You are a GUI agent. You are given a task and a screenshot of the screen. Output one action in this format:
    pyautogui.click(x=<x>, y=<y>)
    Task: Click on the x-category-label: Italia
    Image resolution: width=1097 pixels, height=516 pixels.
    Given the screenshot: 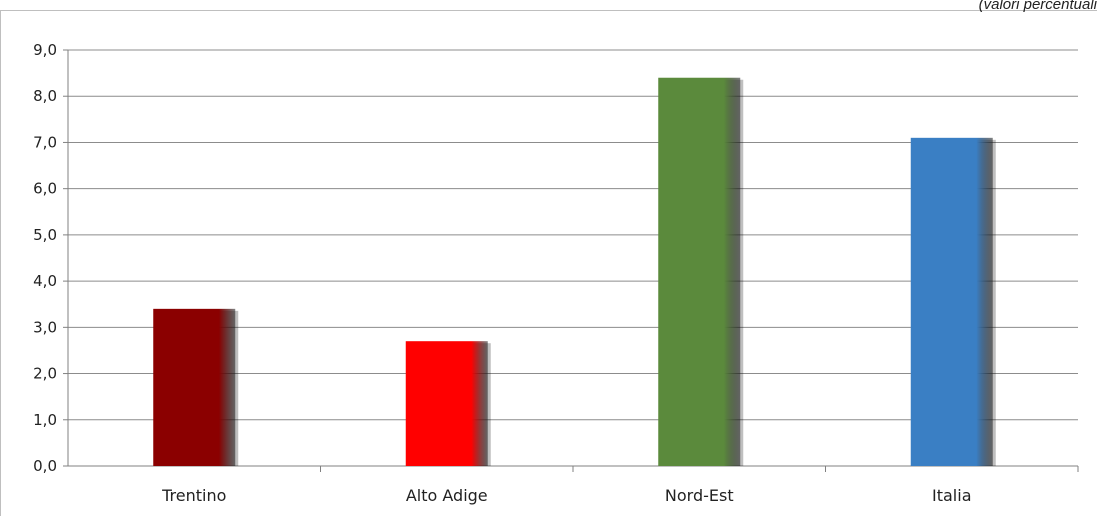 What is the action you would take?
    pyautogui.click(x=952, y=495)
    